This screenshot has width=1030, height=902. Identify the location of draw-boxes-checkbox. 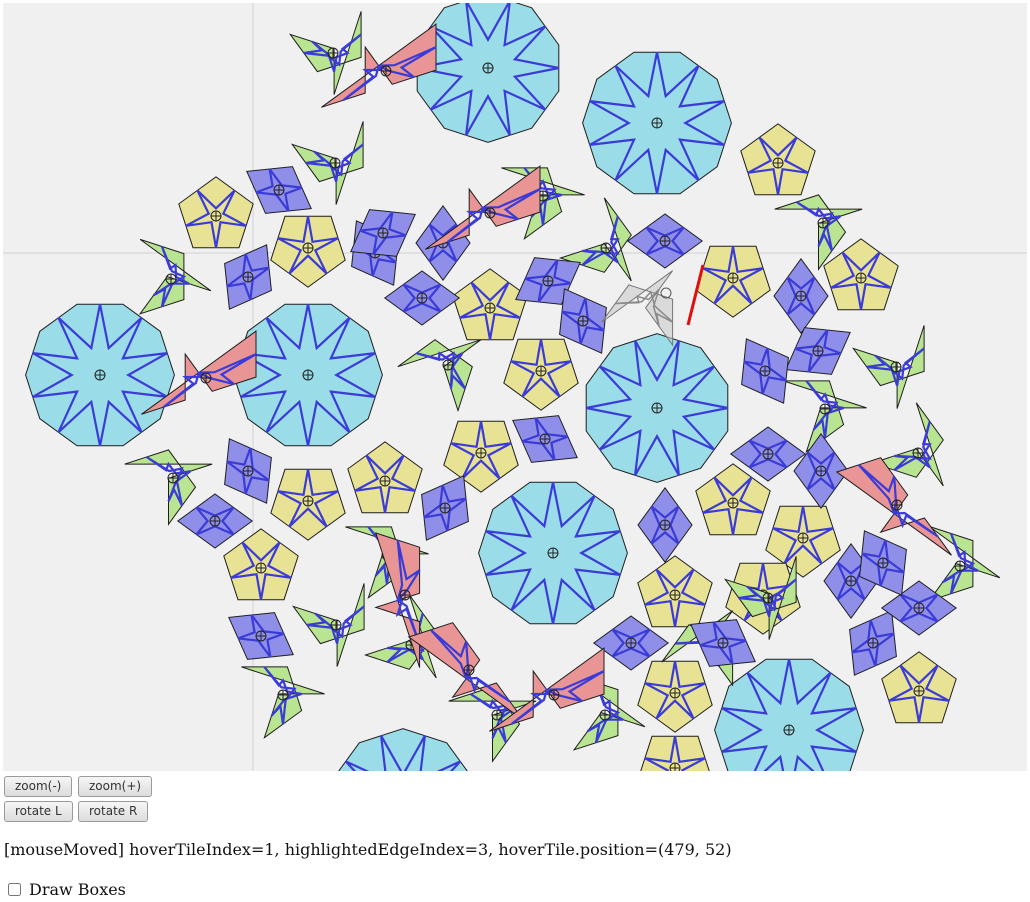
(14, 889).